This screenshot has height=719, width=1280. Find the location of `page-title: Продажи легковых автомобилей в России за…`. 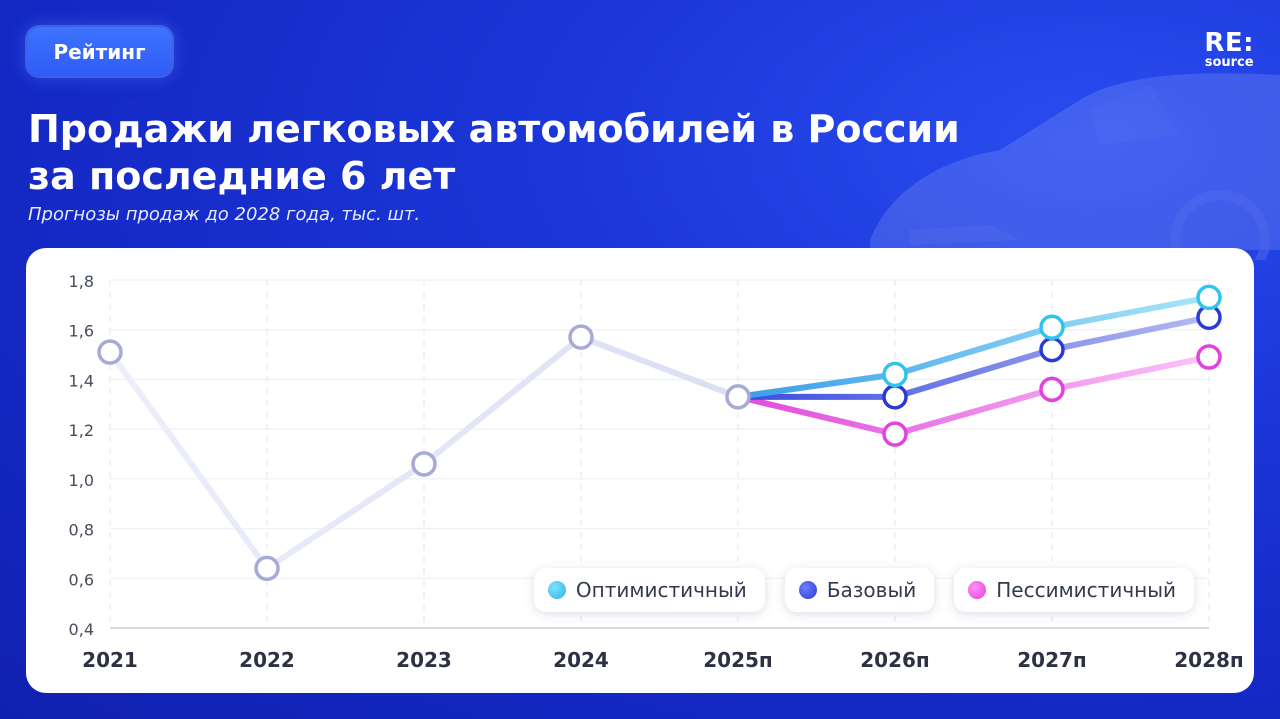

page-title: Продажи легковых автомобилей в России за… is located at coordinates (528, 153).